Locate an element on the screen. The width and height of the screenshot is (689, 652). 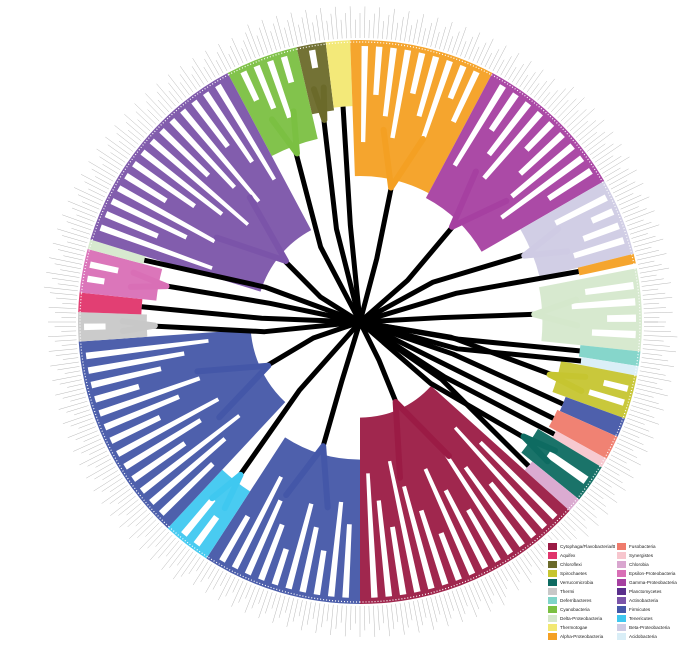
legend-label: Thermi is located at coordinates (567, 591).